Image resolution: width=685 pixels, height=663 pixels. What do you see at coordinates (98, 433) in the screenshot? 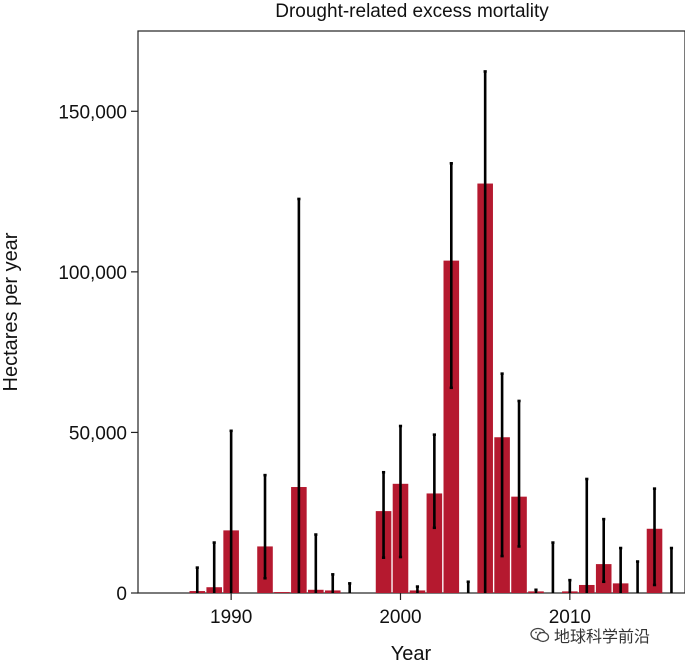
I see `y-tick-label-50000: 50,000` at bounding box center [98, 433].